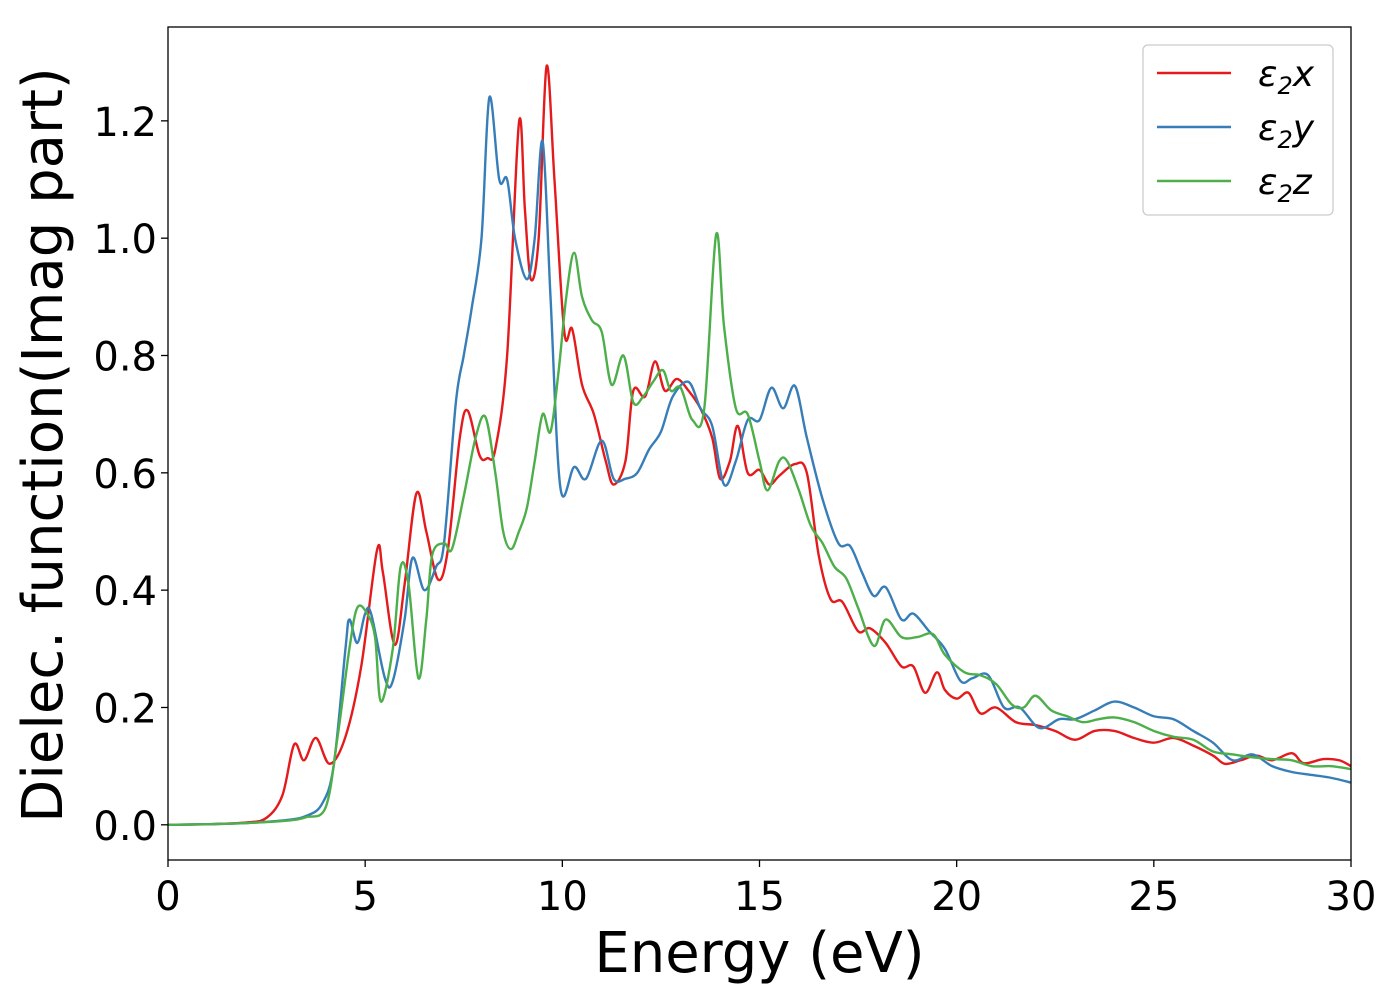  I want to click on legend: ε2x ε2y ε2z, so click(1238, 130).